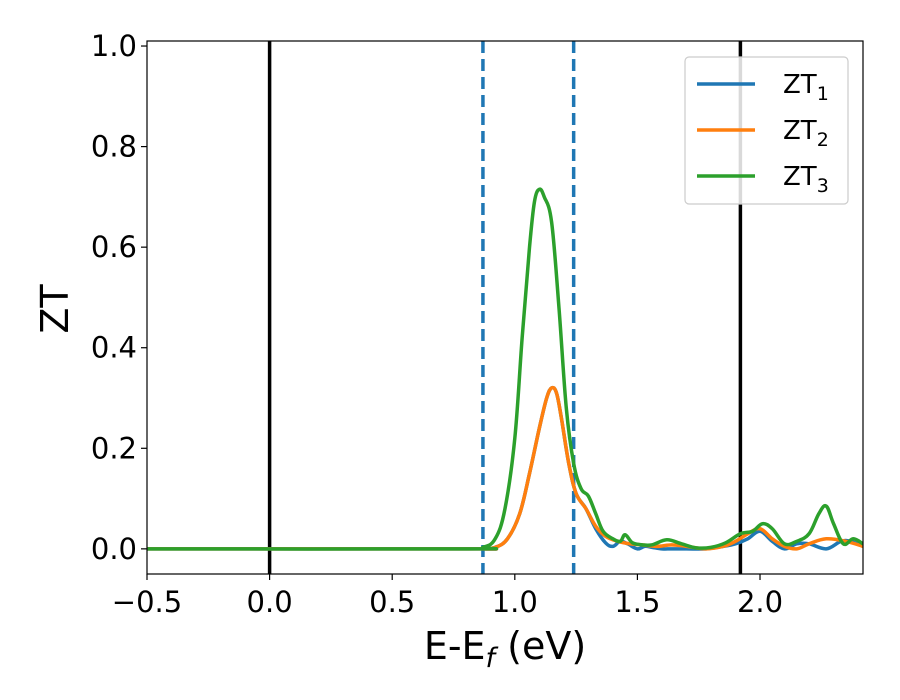 The image size is (900, 700). What do you see at coordinates (147, 602) in the screenshot?
I see `x-tick-label: −0.5` at bounding box center [147, 602].